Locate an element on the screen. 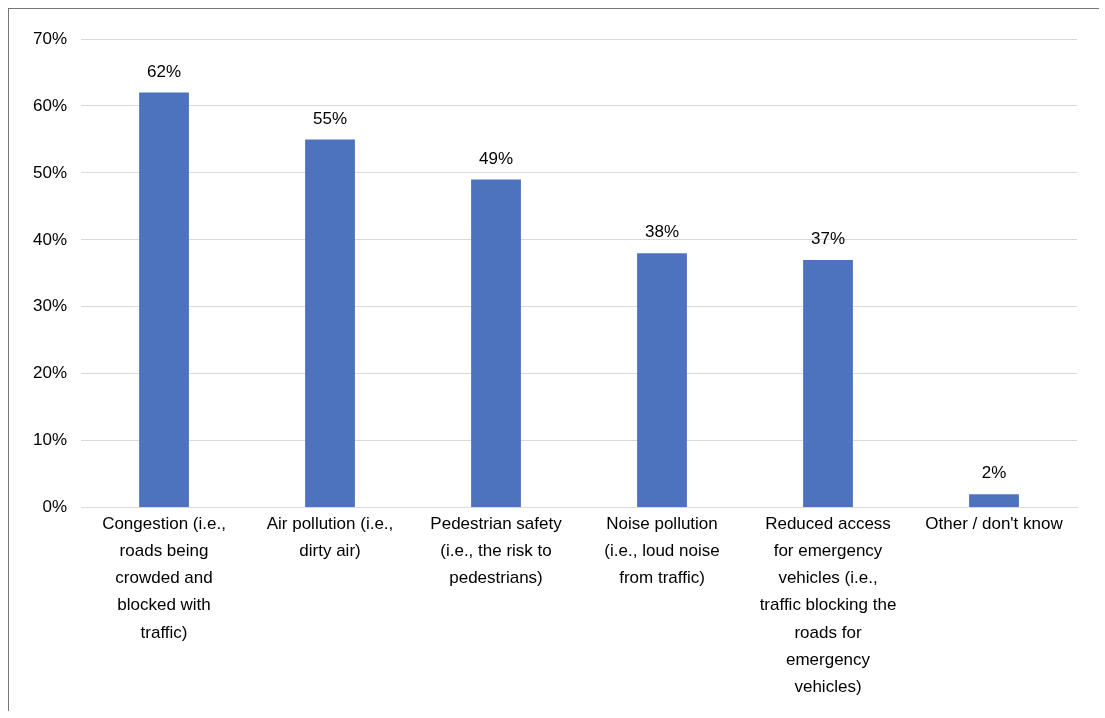 The width and height of the screenshot is (1105, 718). x-tick-label: Noise pollution (i.e., loud noise from traffic) is located at coordinates (662, 550).